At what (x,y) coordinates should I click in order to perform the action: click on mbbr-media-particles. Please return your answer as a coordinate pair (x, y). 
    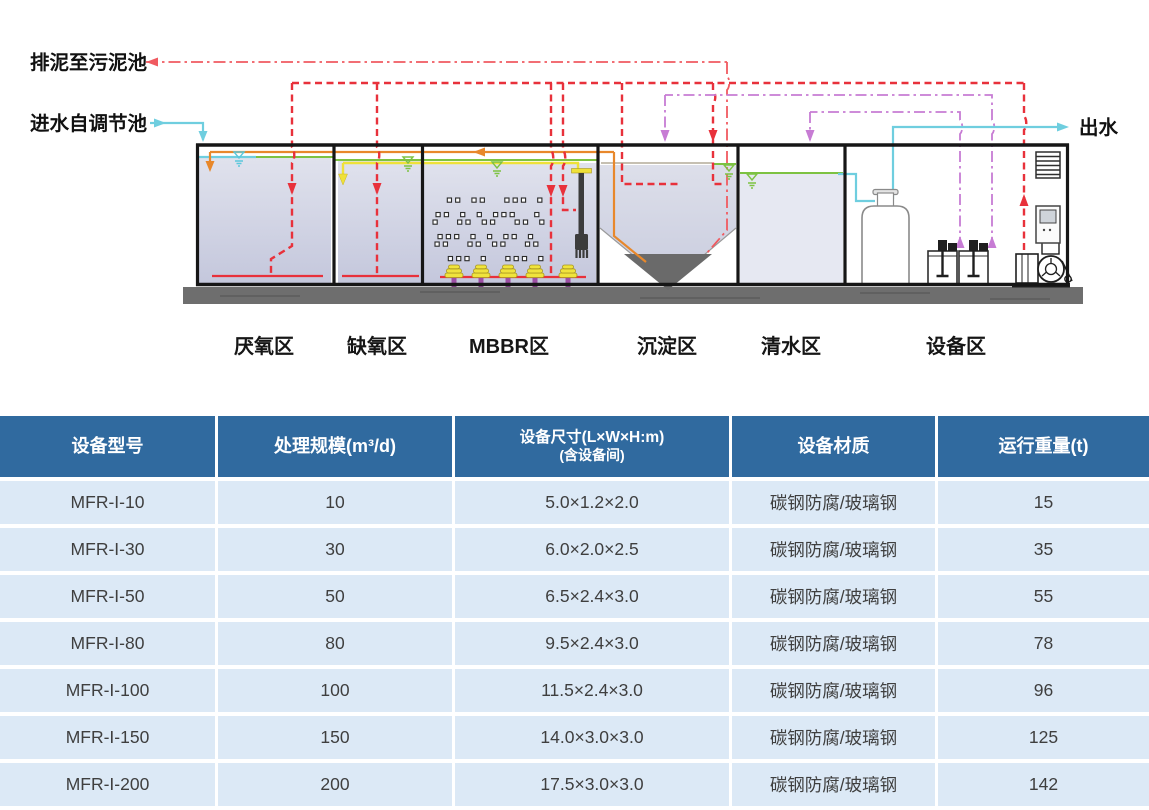
    Looking at the image, I should click on (488, 229).